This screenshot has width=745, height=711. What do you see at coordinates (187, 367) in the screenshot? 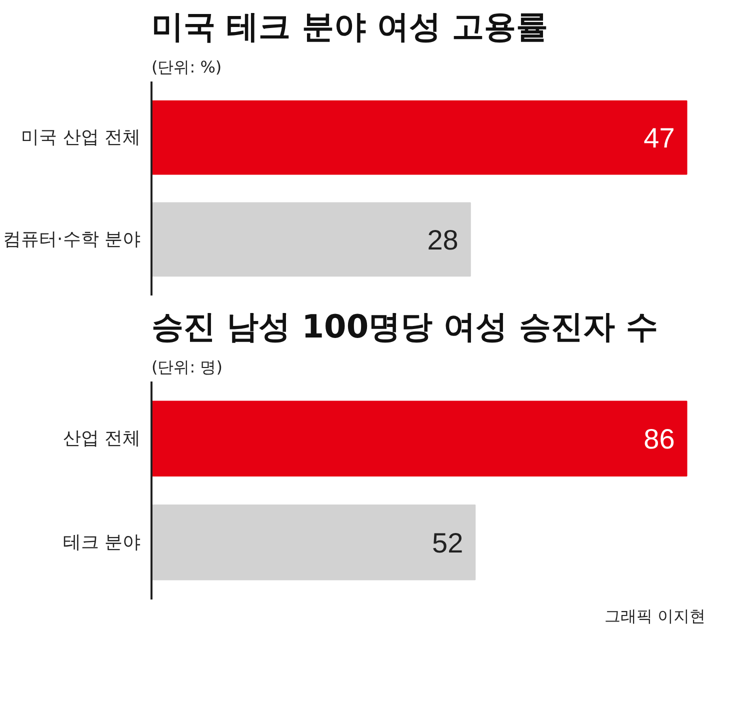
I see `chart-subtitle: (단위: 명)` at bounding box center [187, 367].